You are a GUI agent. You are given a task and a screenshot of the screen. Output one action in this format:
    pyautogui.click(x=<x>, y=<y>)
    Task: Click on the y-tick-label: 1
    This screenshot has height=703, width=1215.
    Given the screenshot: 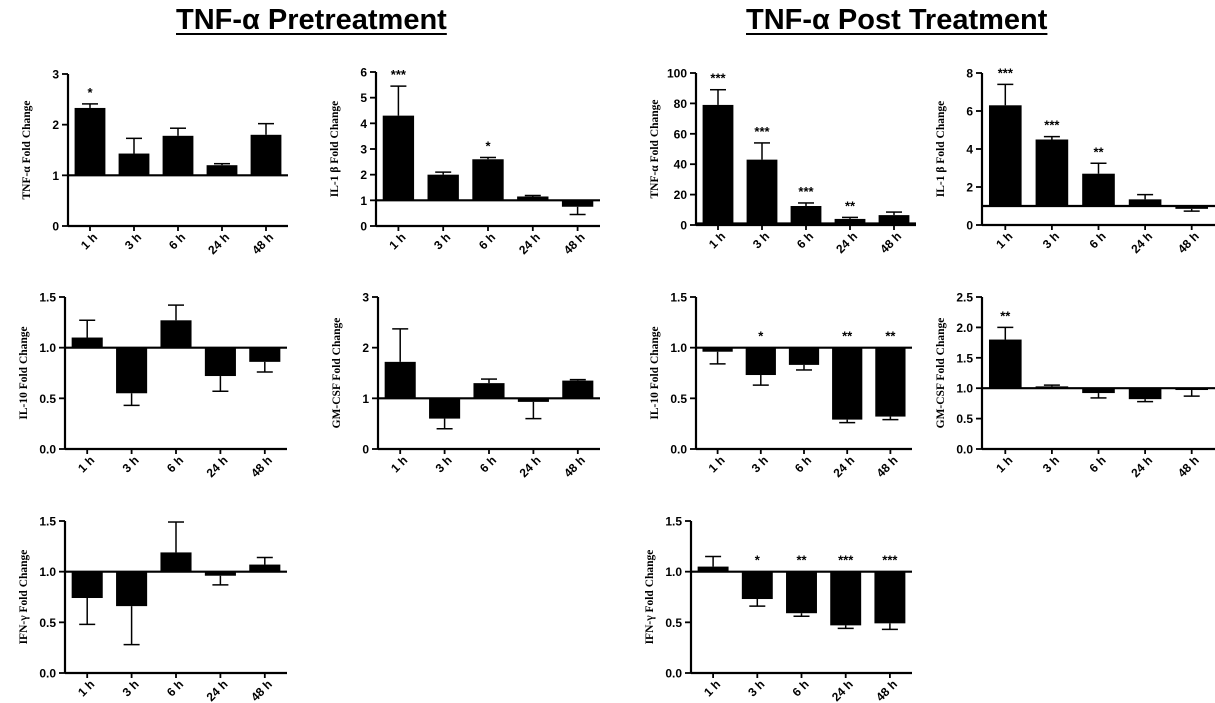 What is the action you would take?
    pyautogui.click(x=365, y=399)
    